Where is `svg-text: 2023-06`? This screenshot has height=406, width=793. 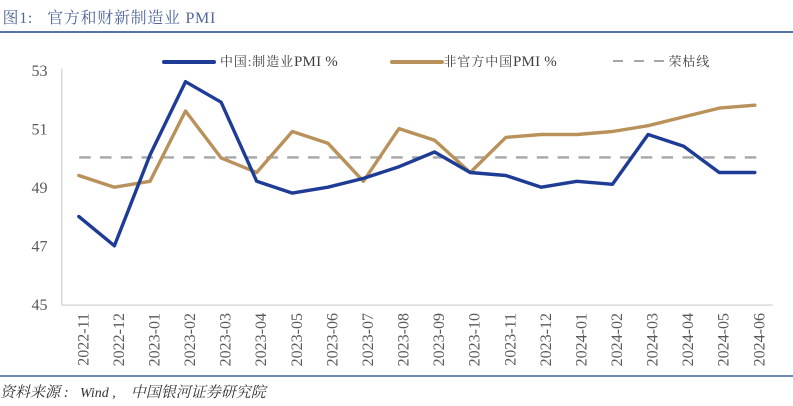 svg-text: 2023-06 is located at coordinates (332, 339).